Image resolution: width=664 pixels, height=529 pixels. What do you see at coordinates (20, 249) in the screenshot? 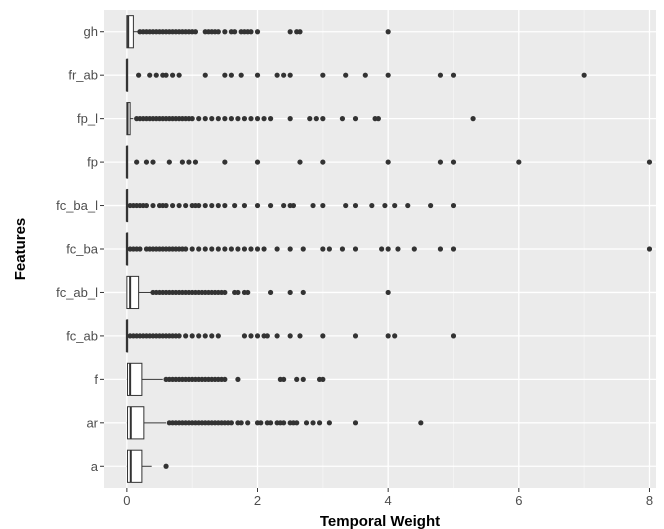
I see `y-axis-title: Features` at bounding box center [20, 249].